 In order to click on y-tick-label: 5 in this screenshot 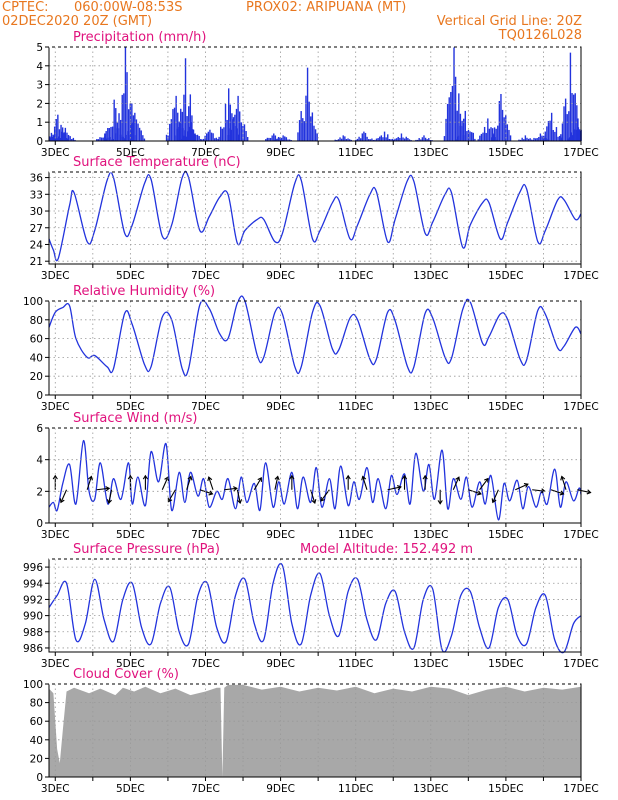, I will do `click(39, 48)`.